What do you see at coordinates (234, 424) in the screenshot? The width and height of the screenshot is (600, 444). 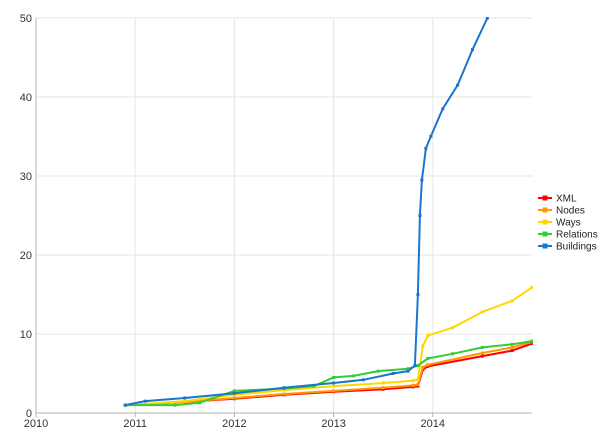 I see `x-tick-label: 2012` at bounding box center [234, 424].